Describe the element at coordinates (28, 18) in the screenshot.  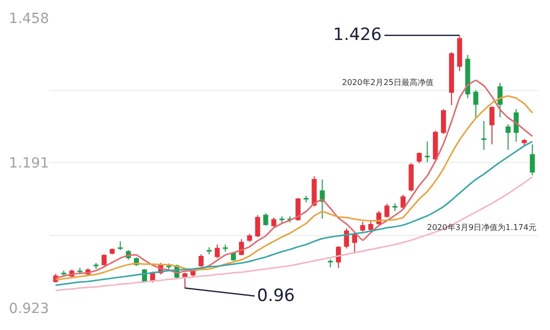
I see `y-tick-label: 1.458` at that location.